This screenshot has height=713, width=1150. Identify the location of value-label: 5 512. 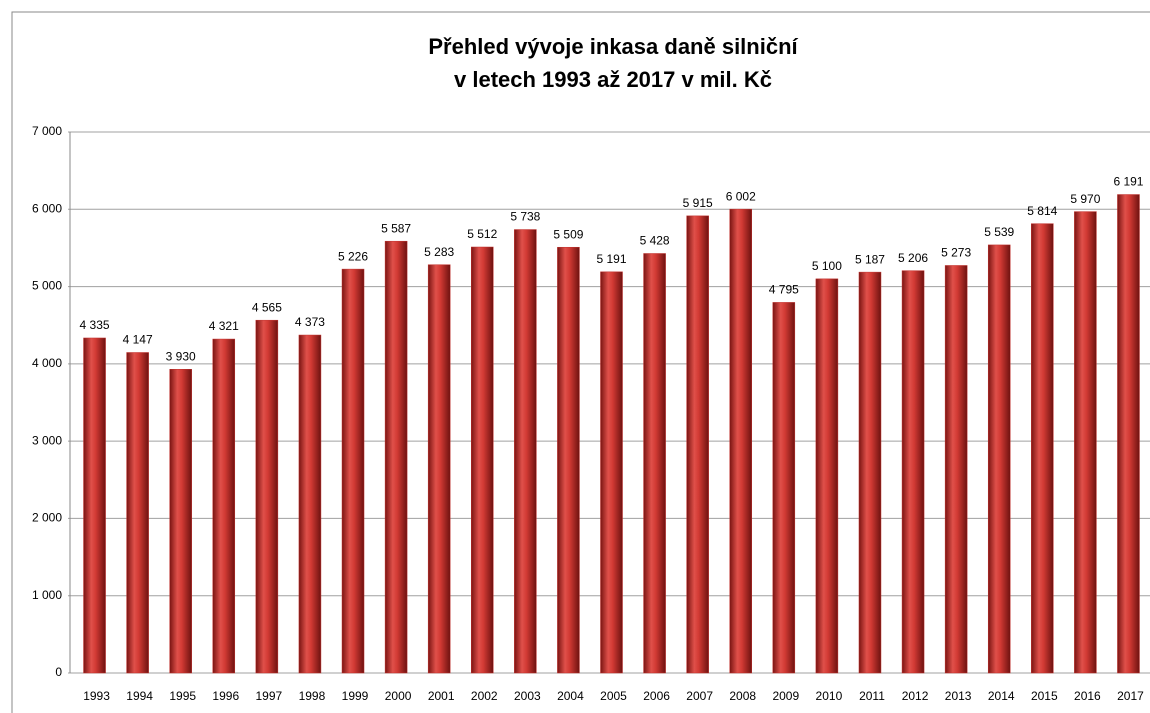
(482, 234).